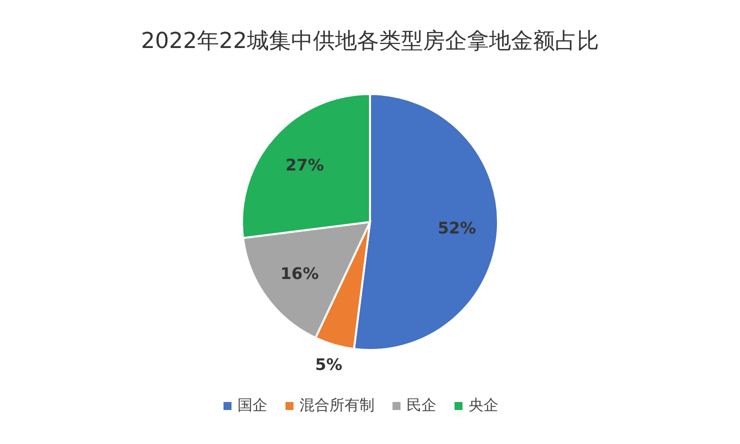 This screenshot has width=740, height=444. I want to click on chart-title: 2022年22城集中供地各类型房企拿地金额占比, so click(370, 41).